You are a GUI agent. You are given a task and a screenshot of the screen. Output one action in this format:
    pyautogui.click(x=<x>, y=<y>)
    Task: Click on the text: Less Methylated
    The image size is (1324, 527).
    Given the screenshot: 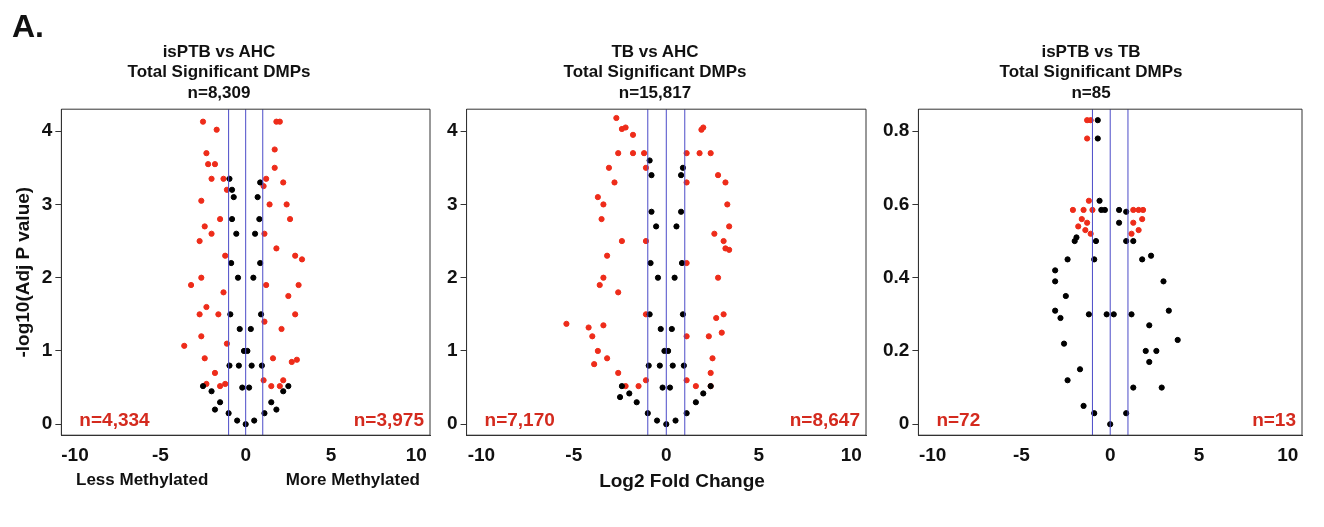 What is the action you would take?
    pyautogui.click(x=142, y=480)
    